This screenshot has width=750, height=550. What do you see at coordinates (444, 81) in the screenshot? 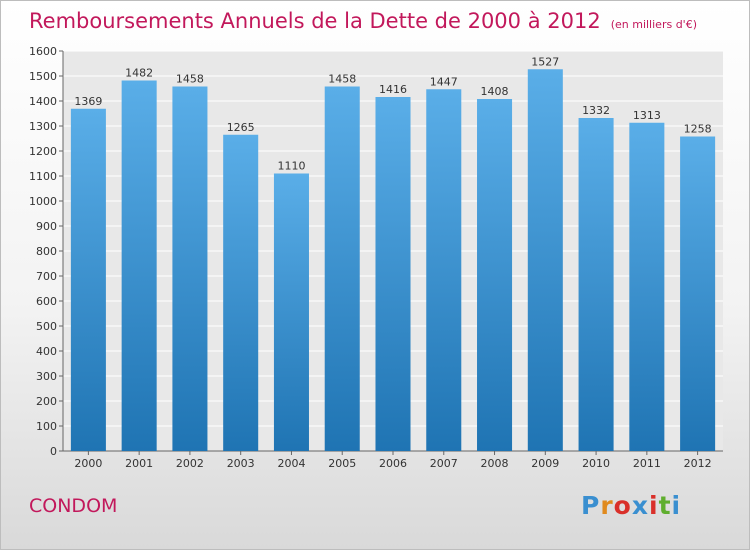
I see `data-label-2007: 1447` at bounding box center [444, 81].